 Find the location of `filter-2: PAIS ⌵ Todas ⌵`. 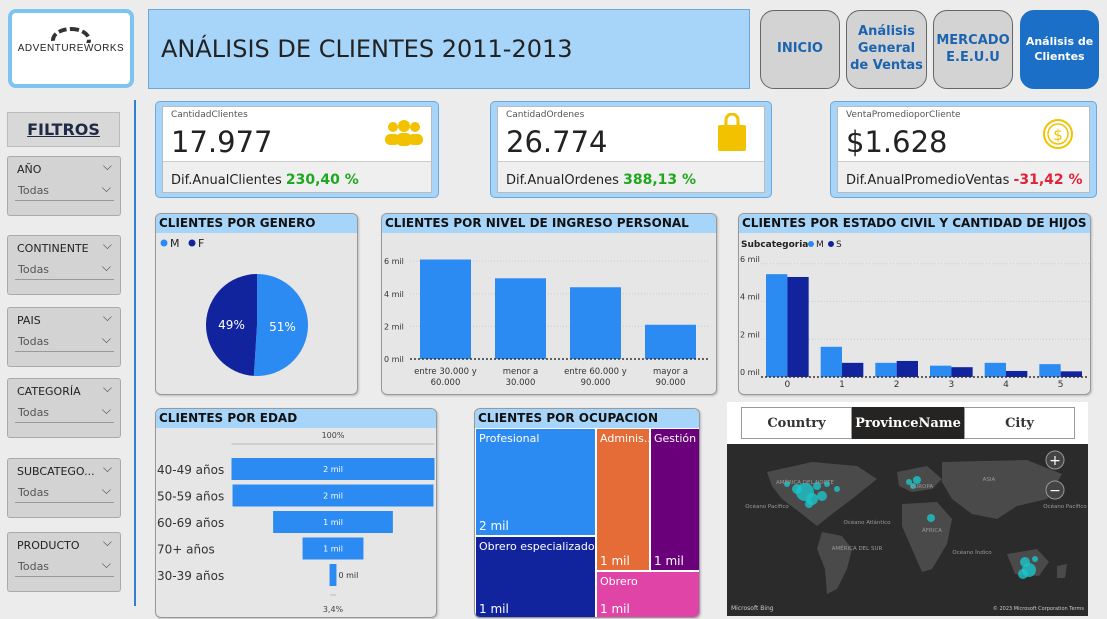

filter-2: PAIS ⌵ Todas ⌵ is located at coordinates (64, 337).